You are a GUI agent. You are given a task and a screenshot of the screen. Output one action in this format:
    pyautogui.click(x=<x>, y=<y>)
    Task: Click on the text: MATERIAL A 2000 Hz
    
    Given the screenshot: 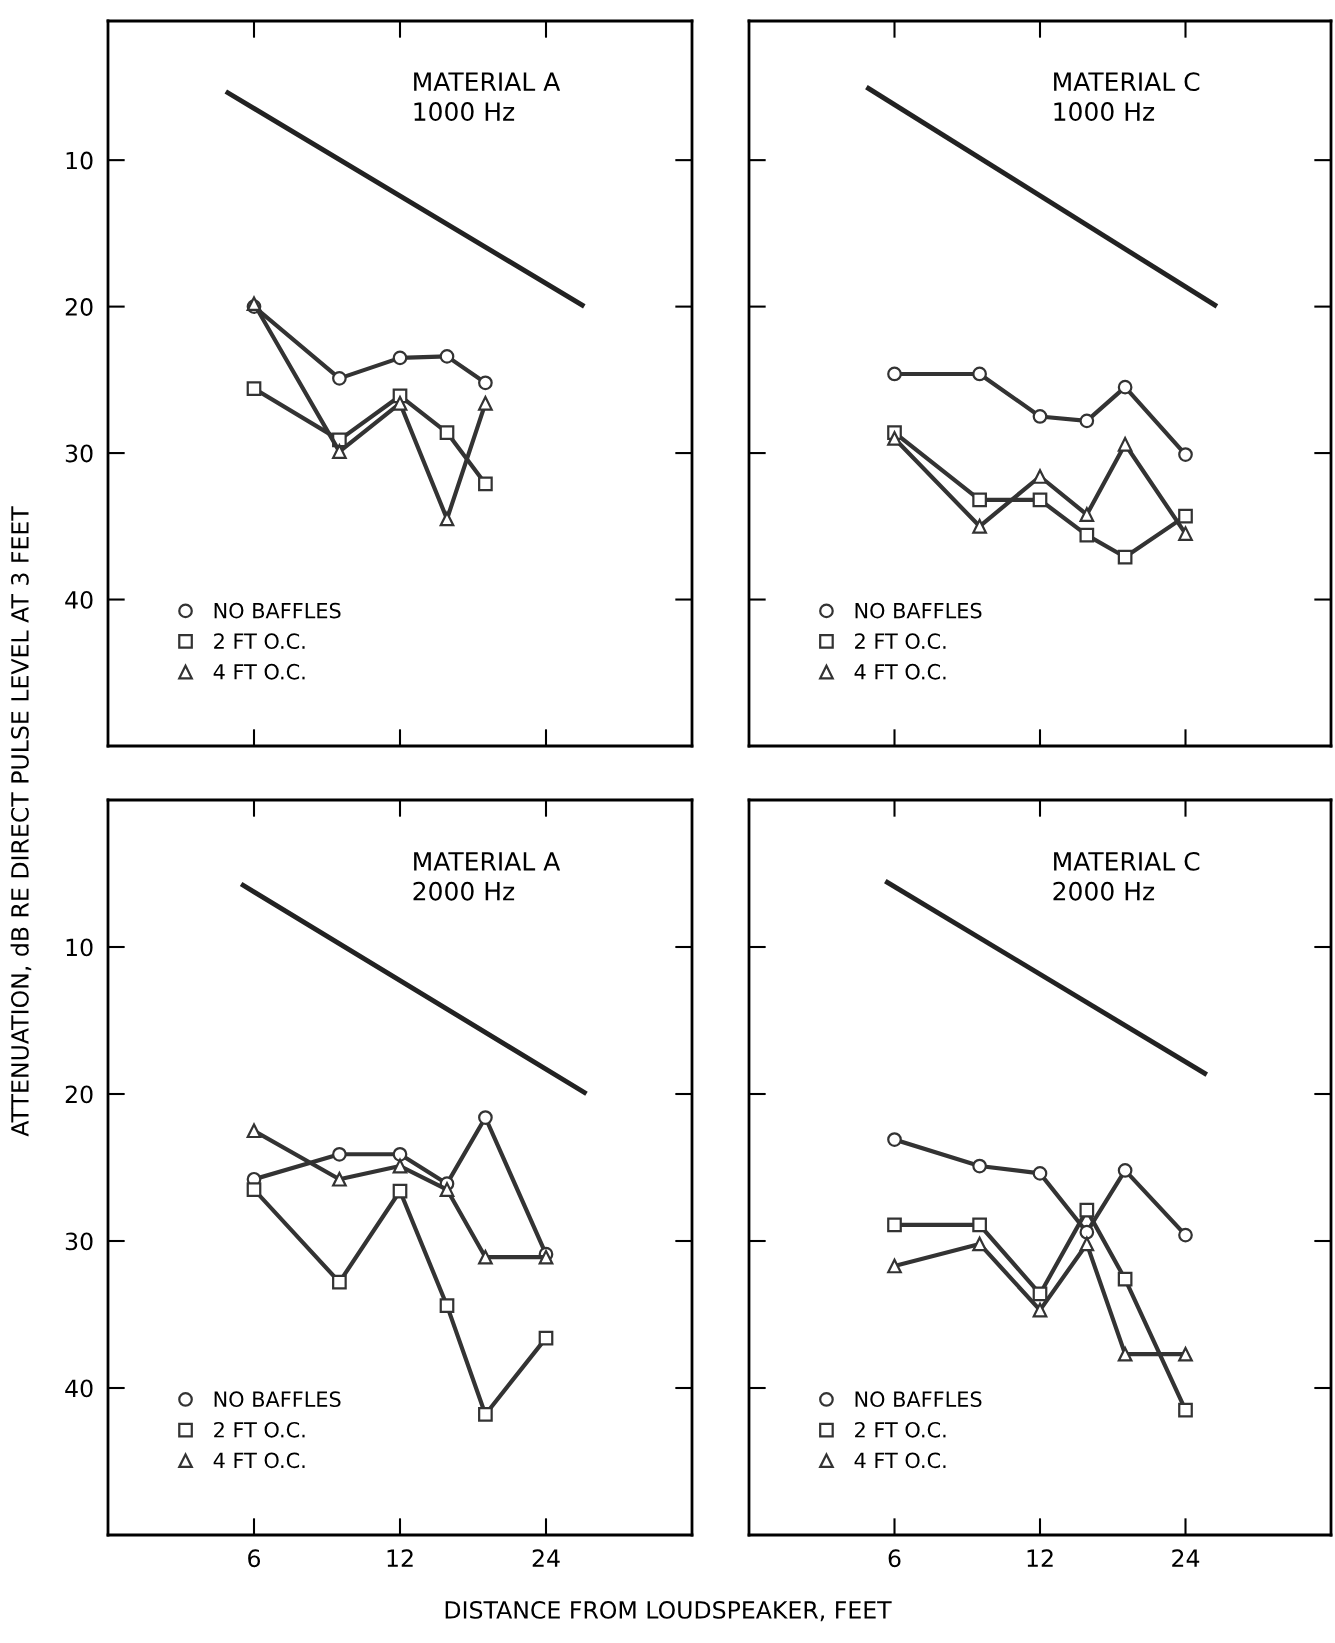 What is the action you would take?
    pyautogui.click(x=487, y=876)
    